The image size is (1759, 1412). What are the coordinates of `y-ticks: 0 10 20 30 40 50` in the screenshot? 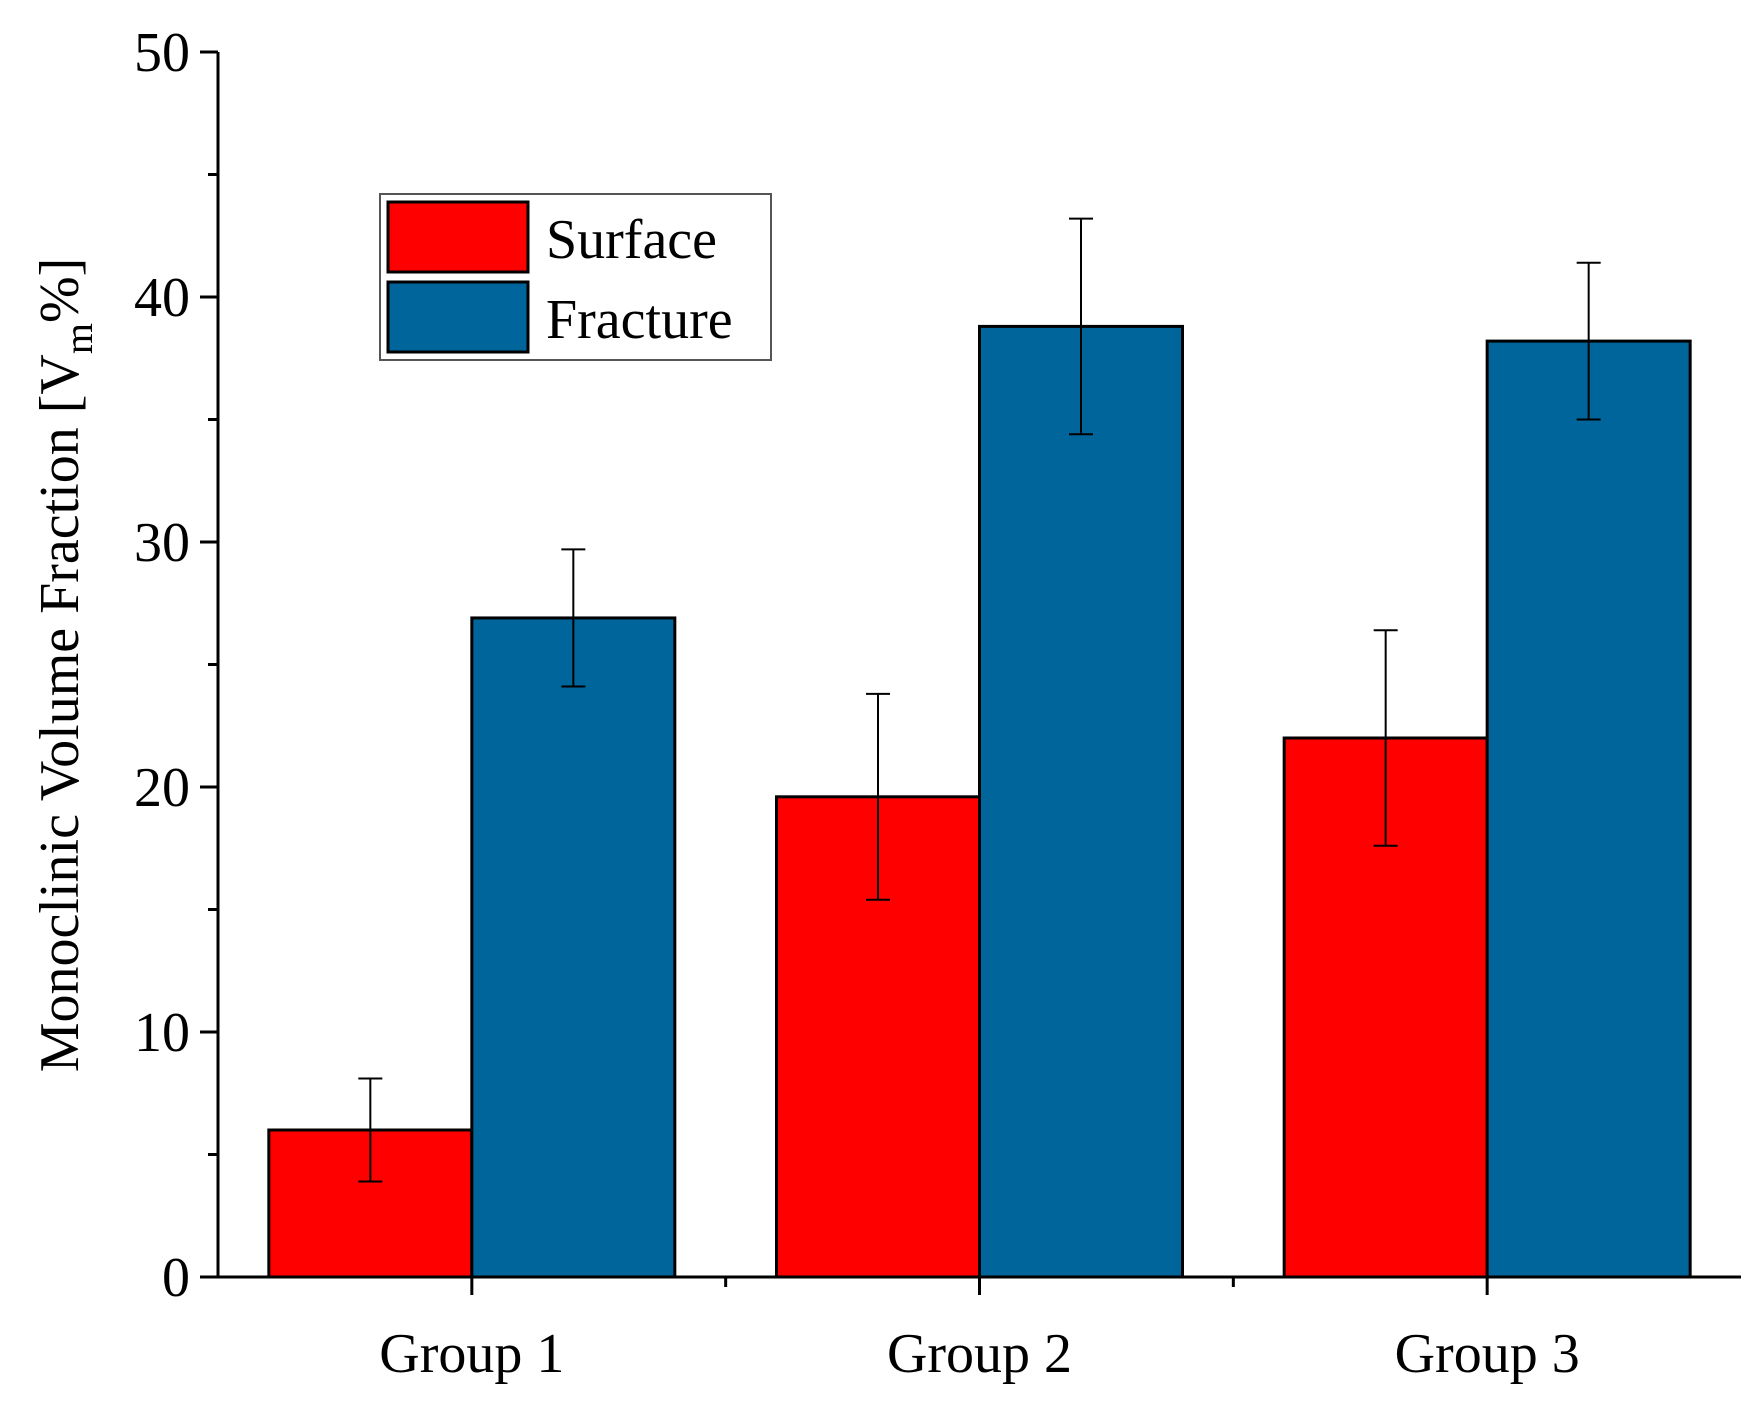 It's located at (176, 665).